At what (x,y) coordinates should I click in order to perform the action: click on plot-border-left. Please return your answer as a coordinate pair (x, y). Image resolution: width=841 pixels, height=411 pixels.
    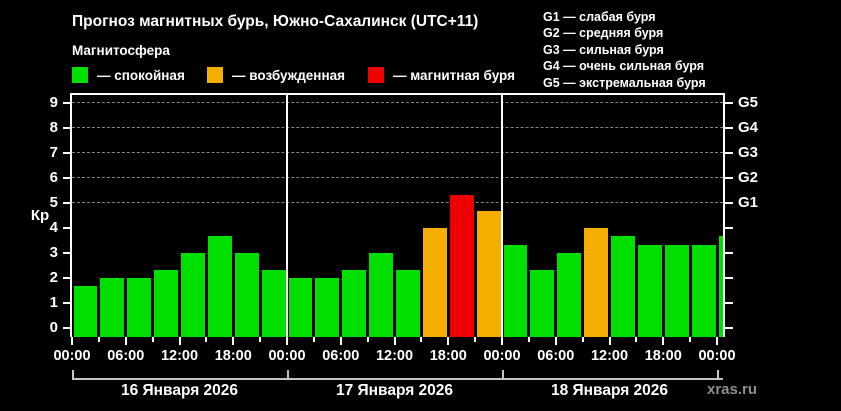
    Looking at the image, I should click on (71, 215).